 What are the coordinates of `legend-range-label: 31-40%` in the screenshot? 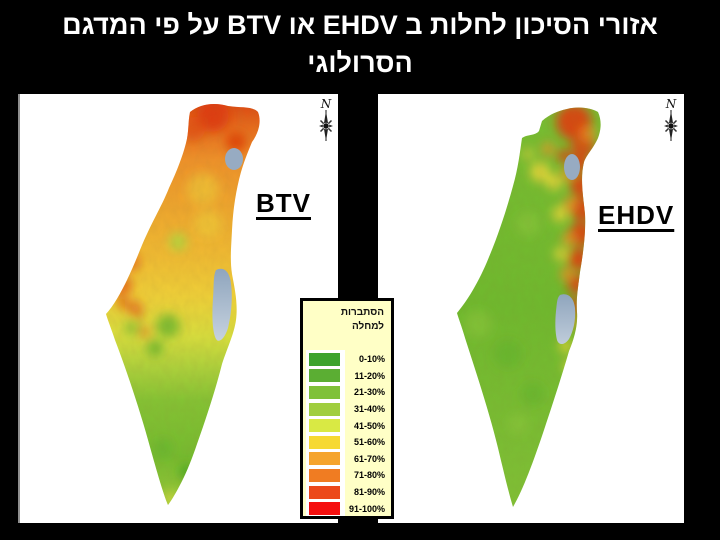 It's located at (369, 409).